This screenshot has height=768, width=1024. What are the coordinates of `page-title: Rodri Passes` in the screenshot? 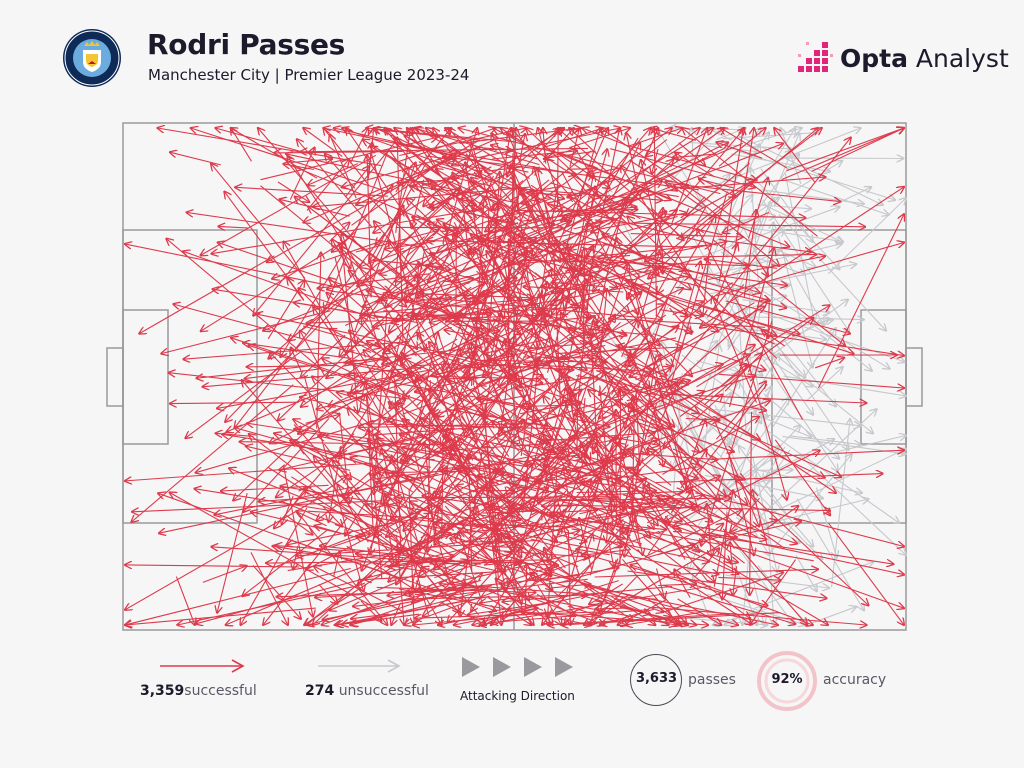 It's located at (246, 44).